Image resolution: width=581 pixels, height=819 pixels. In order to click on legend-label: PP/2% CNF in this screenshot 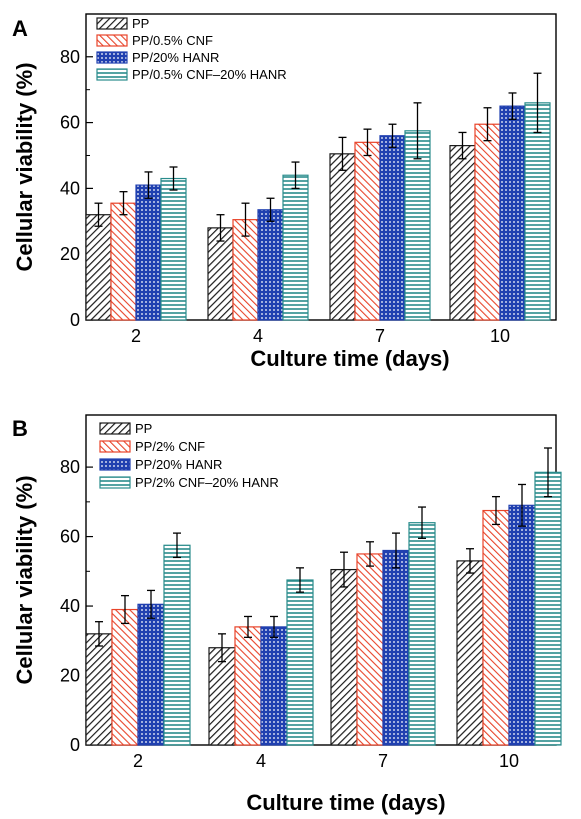, I will do `click(170, 446)`.